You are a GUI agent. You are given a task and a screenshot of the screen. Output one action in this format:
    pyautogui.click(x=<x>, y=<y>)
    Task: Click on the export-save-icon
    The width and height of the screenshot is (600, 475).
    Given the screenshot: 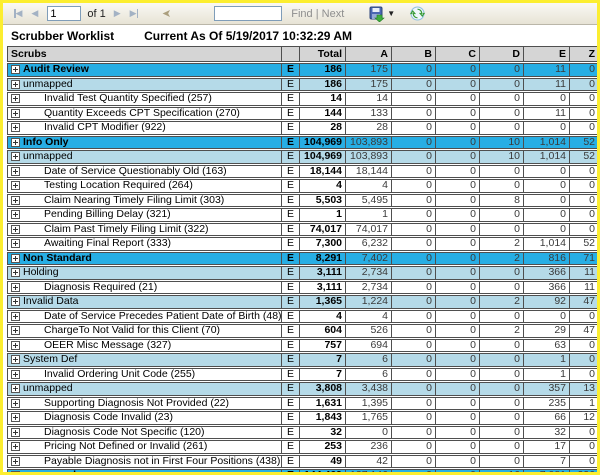 What is the action you would take?
    pyautogui.click(x=377, y=14)
    